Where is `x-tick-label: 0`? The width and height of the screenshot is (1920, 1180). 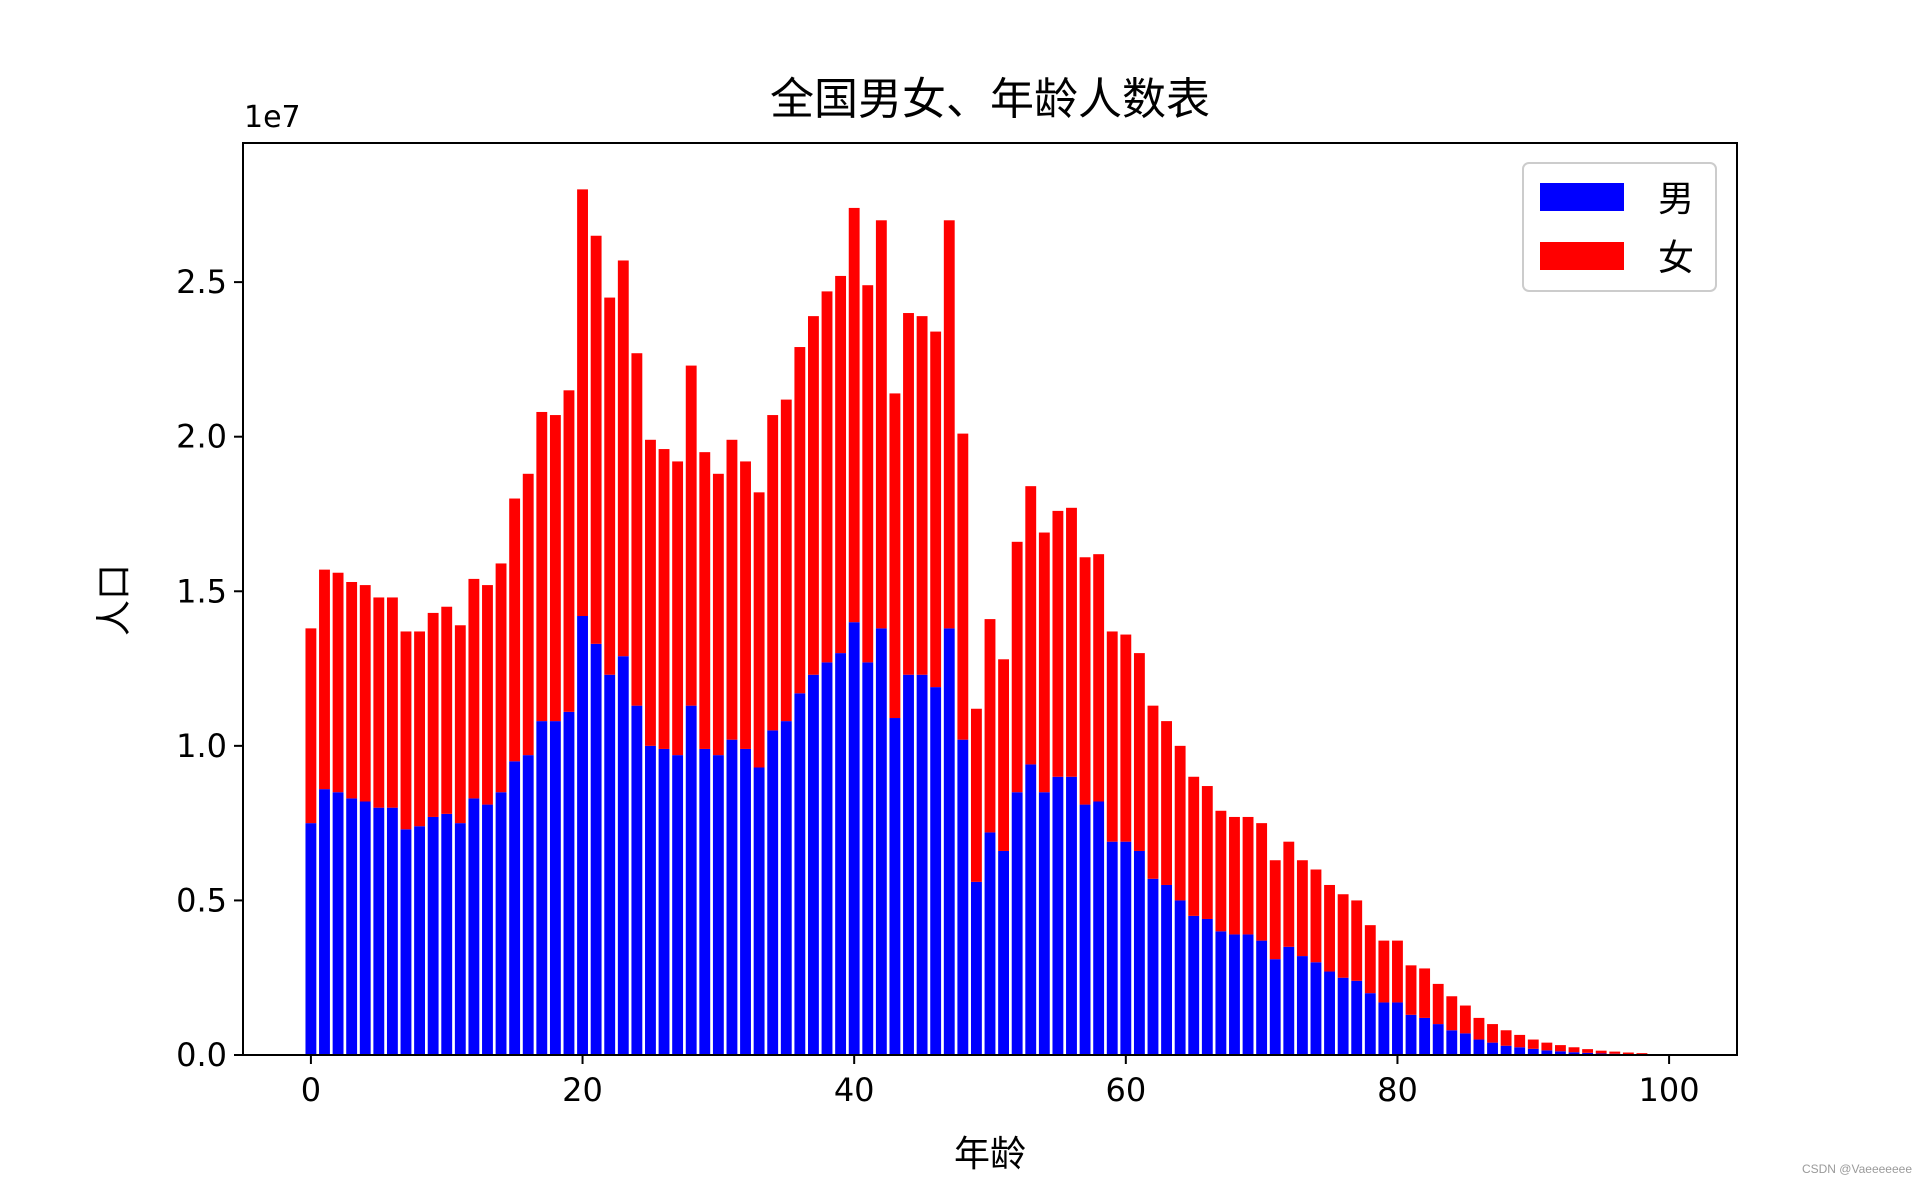 x-tick-label: 0 is located at coordinates (311, 1090).